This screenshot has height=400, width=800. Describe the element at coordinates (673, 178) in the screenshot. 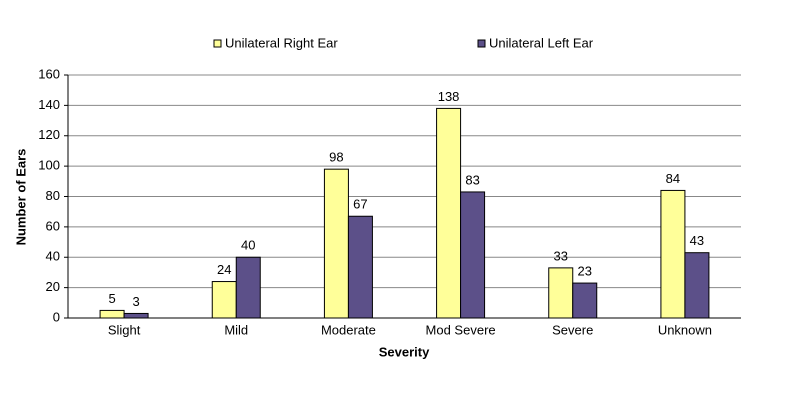

I see `data-label: 84` at that location.